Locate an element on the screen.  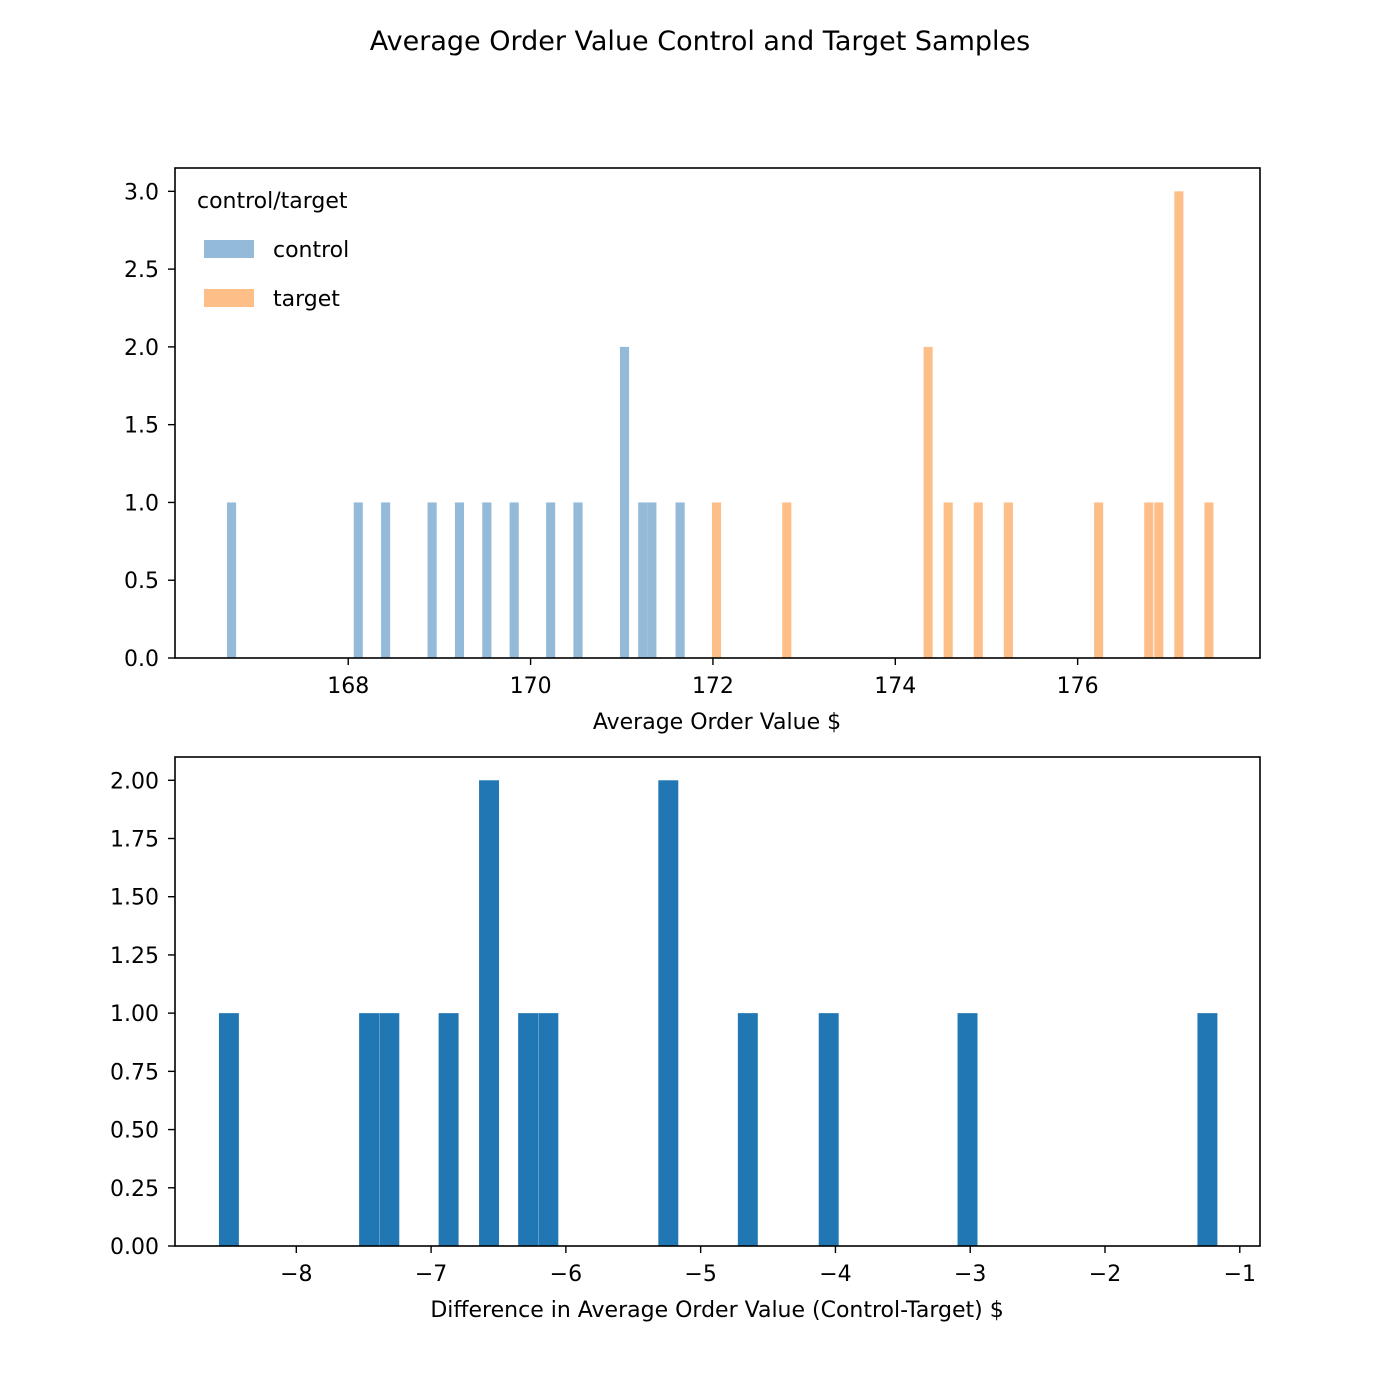
legend-swatch-target is located at coordinates (229, 298).